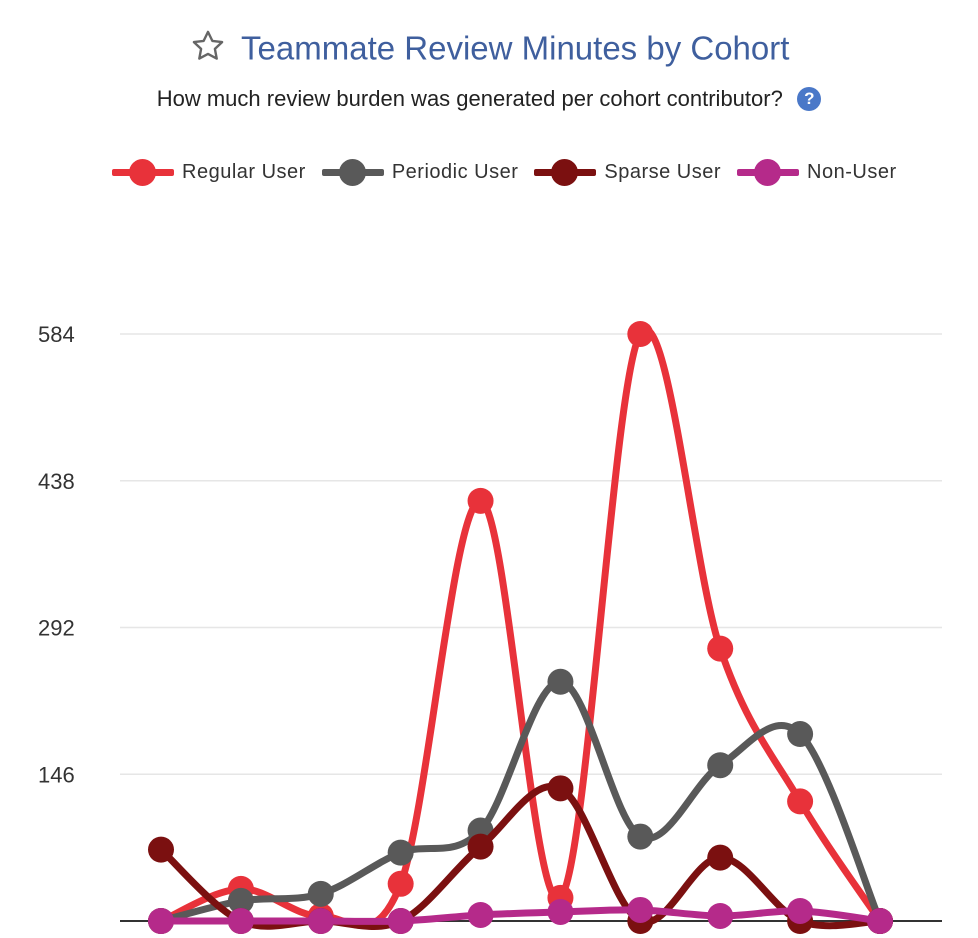  I want to click on legend-item-regular-user: Regular User, so click(209, 172).